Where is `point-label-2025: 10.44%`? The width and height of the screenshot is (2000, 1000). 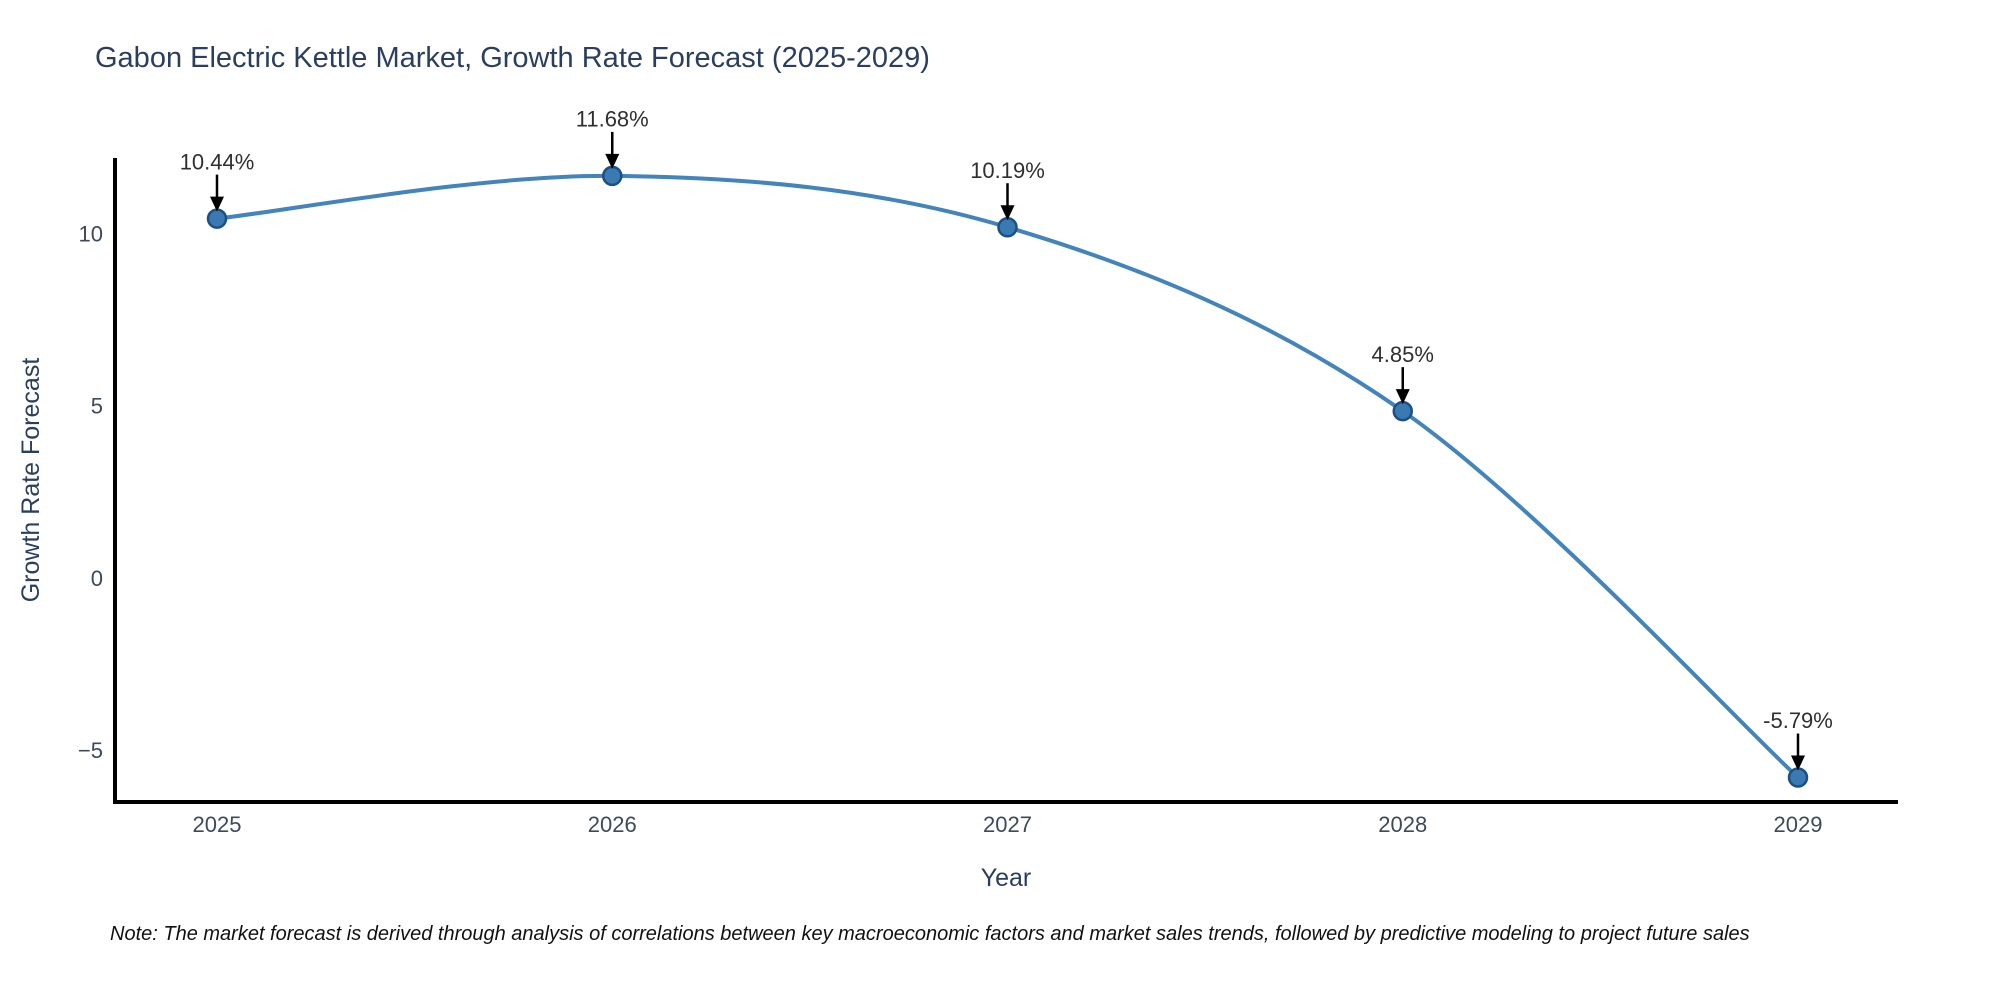 point-label-2025: 10.44% is located at coordinates (217, 161).